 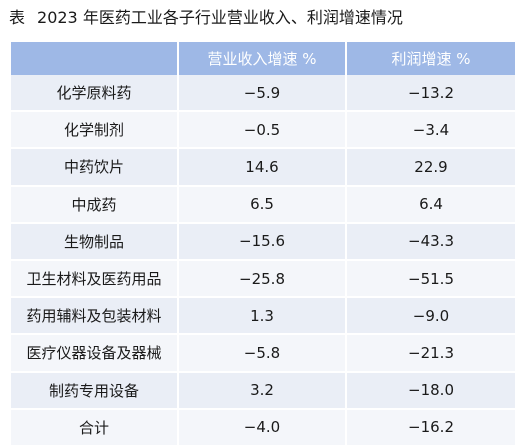 I want to click on profit-growth-cell: −16.2, so click(x=430, y=427).